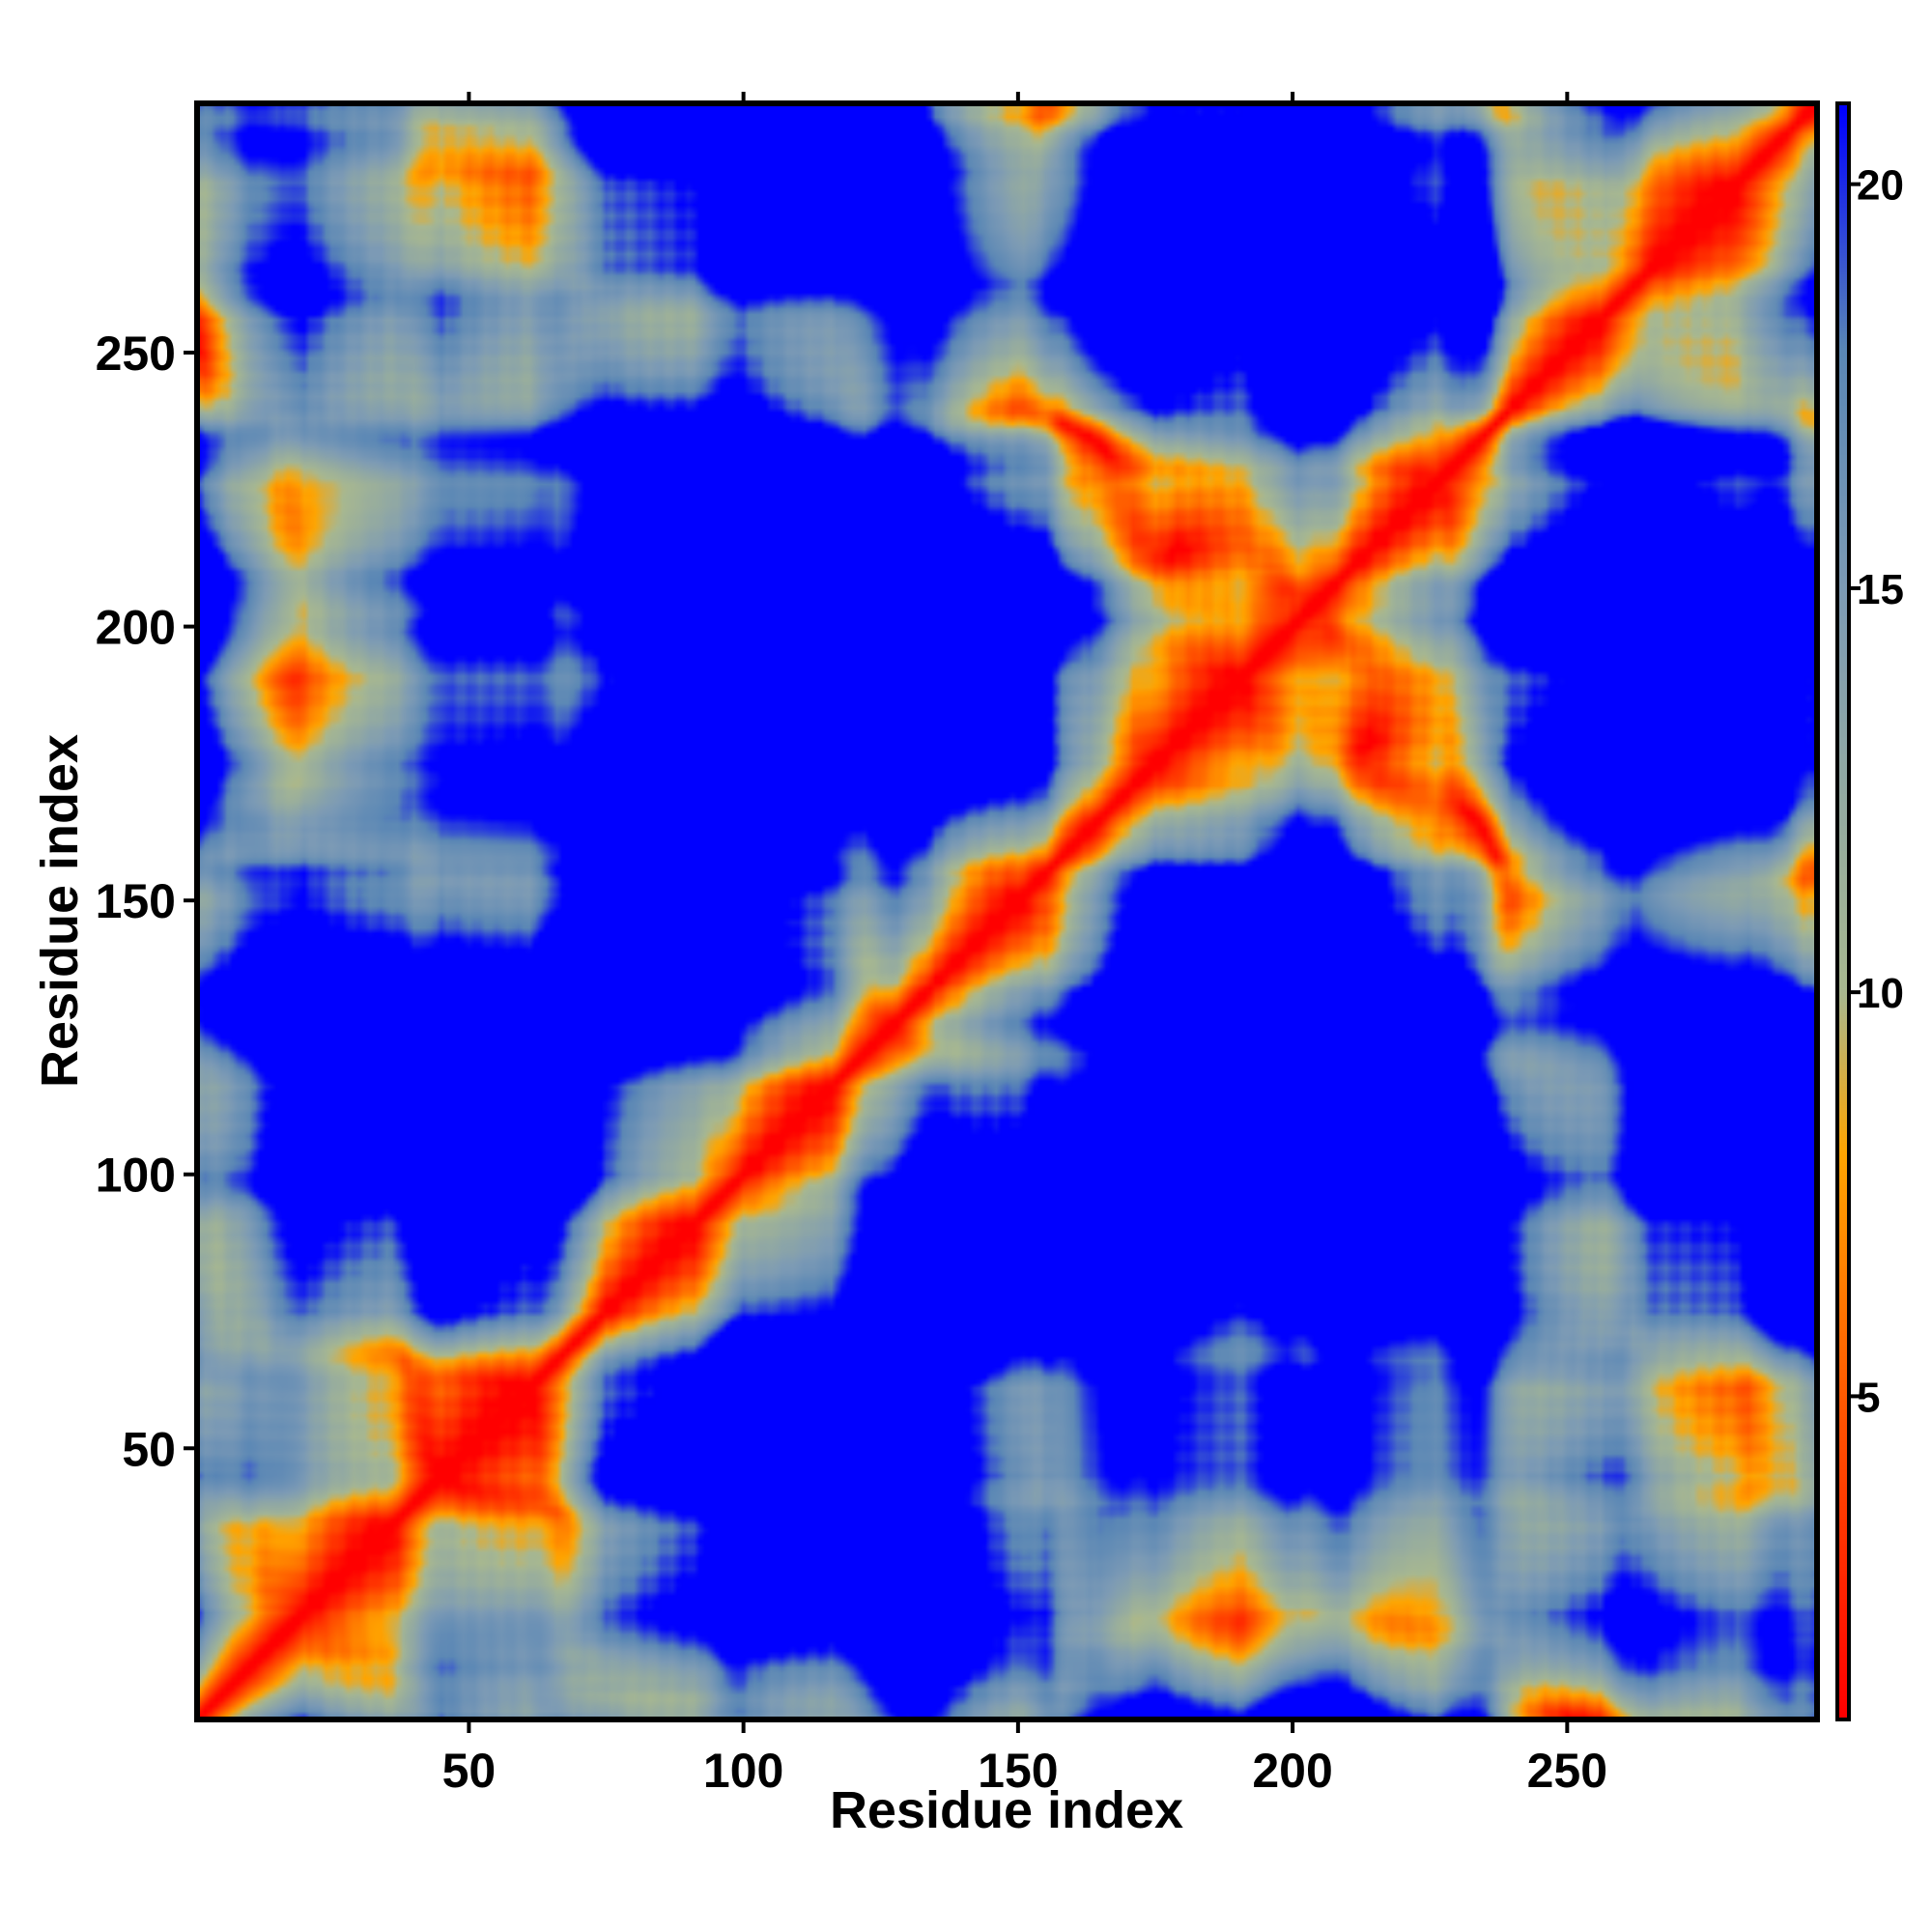 Image resolution: width=1932 pixels, height=1932 pixels. I want to click on colorbar: 5 10 15 20, so click(1869, 911).